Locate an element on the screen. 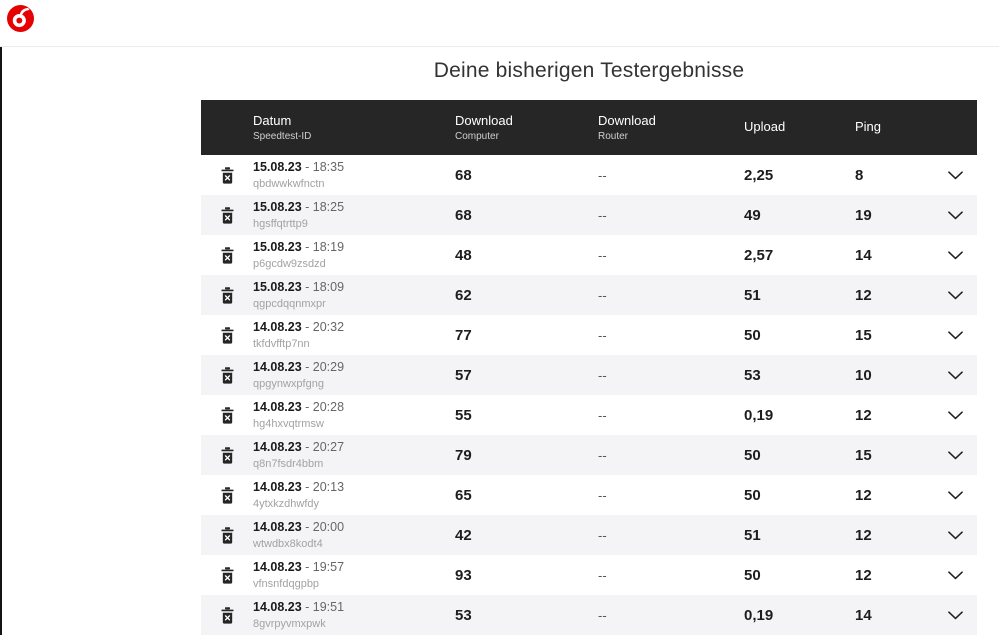 The image size is (999, 635). date-value: 15.08.23 is located at coordinates (277, 167).